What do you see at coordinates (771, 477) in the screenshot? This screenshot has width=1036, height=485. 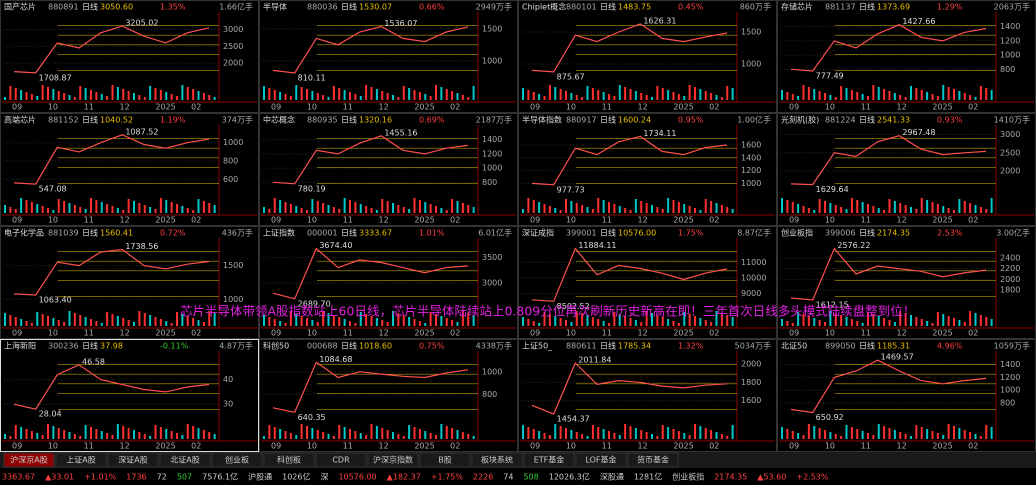 I see `ticker-item: ▲53.60` at bounding box center [771, 477].